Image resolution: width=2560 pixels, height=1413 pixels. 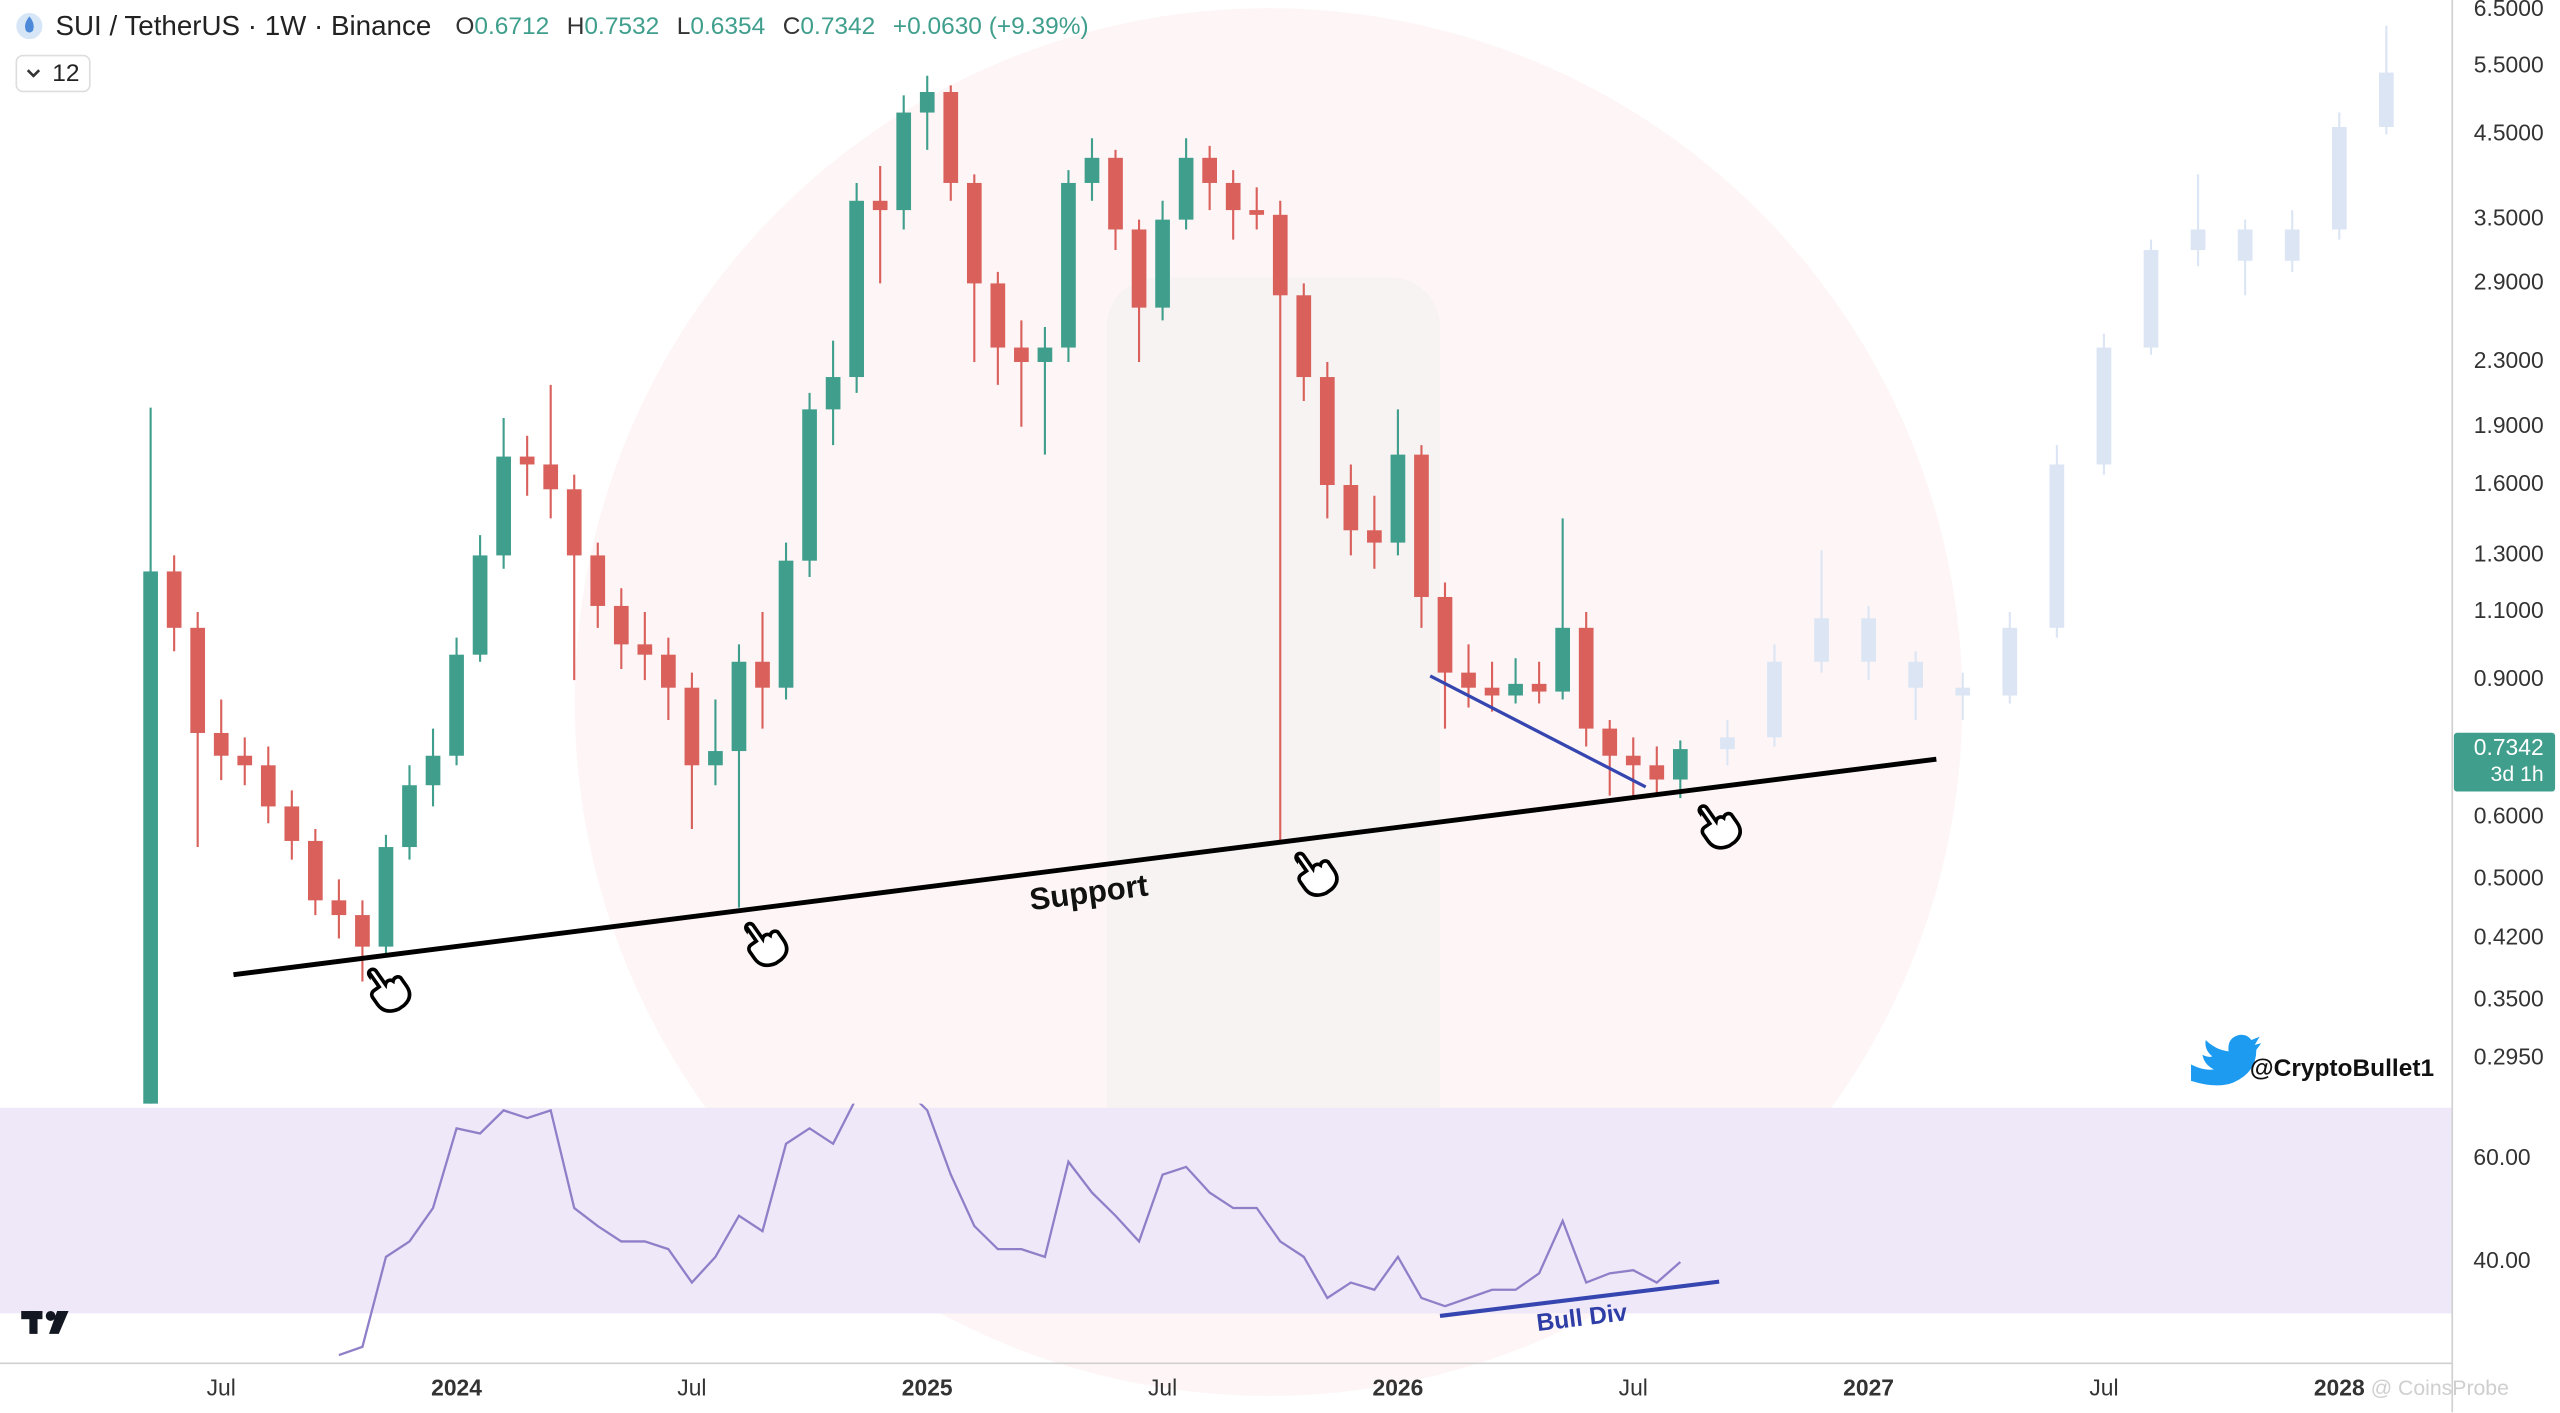 I want to click on ohlc-value: 0.7532, so click(x=621, y=26).